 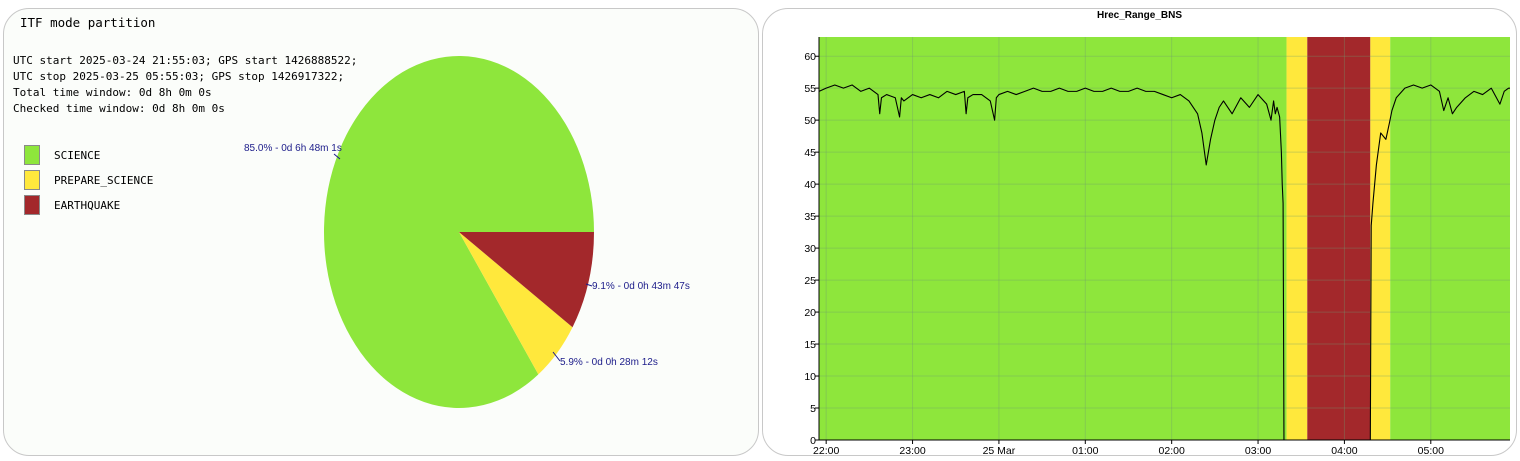 I want to click on legend-label-earthquake: EARTHQUAKE, so click(x=87, y=205).